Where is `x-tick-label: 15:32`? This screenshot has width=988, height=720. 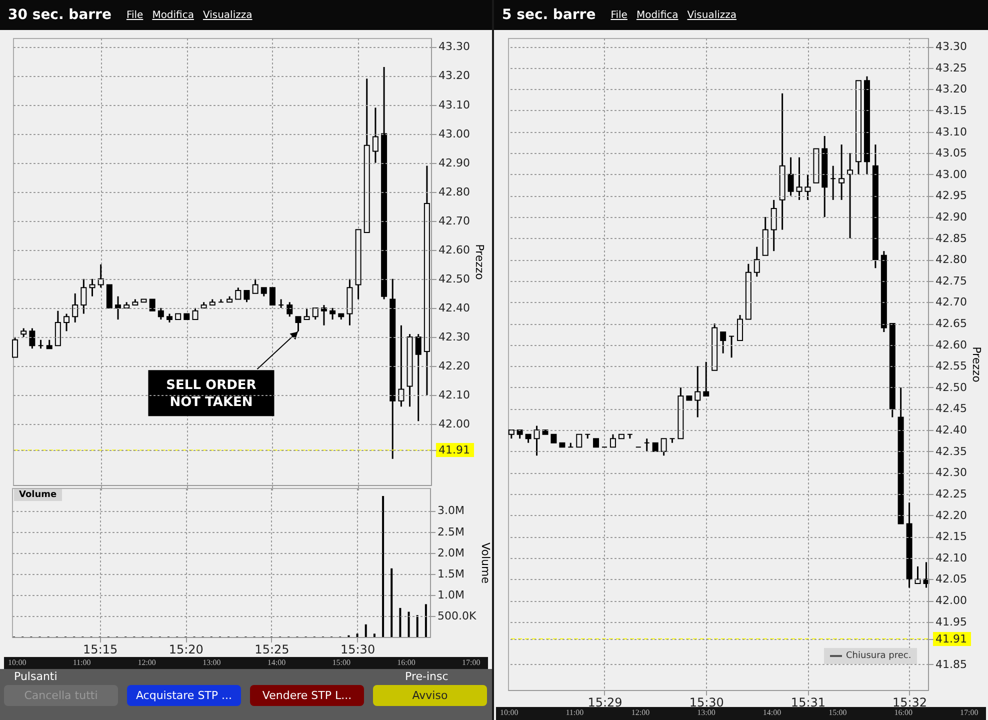
x-tick-label: 15:32 is located at coordinates (910, 703).